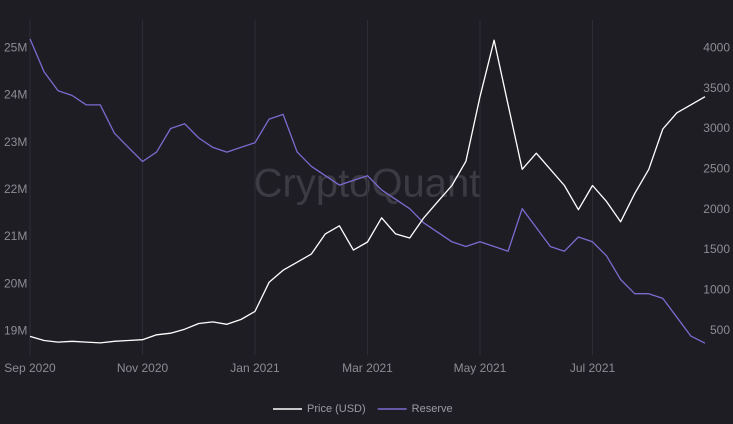 Image resolution: width=733 pixels, height=424 pixels. I want to click on x-tick-label: Mar 2021, so click(367, 368).